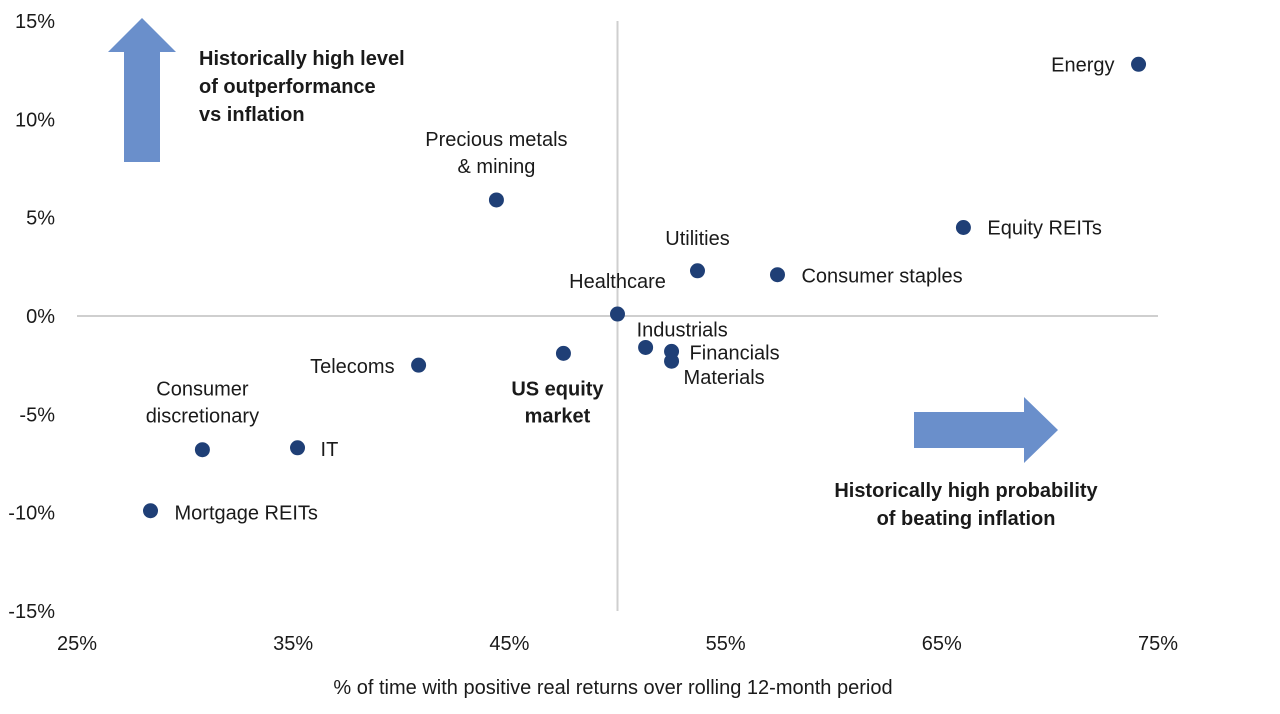 The image size is (1280, 714). I want to click on point-label: Materials, so click(724, 378).